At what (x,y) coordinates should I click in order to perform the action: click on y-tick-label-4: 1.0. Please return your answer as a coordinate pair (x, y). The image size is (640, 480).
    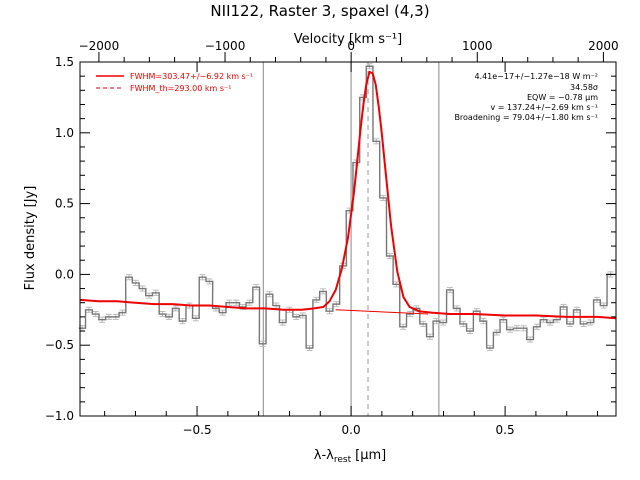
    Looking at the image, I should click on (64, 133).